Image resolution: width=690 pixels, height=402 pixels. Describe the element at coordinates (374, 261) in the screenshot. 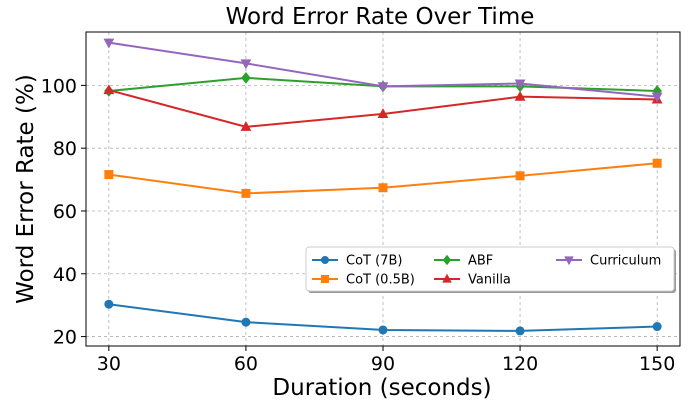

I see `legend-label: CoT (7B)` at that location.